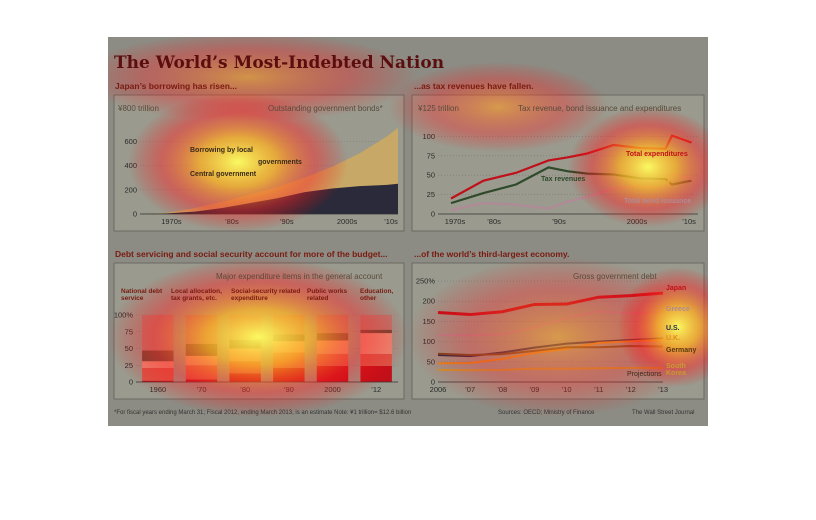  Describe the element at coordinates (391, 221) in the screenshot. I see `p1-x-tick: ’10s` at that location.